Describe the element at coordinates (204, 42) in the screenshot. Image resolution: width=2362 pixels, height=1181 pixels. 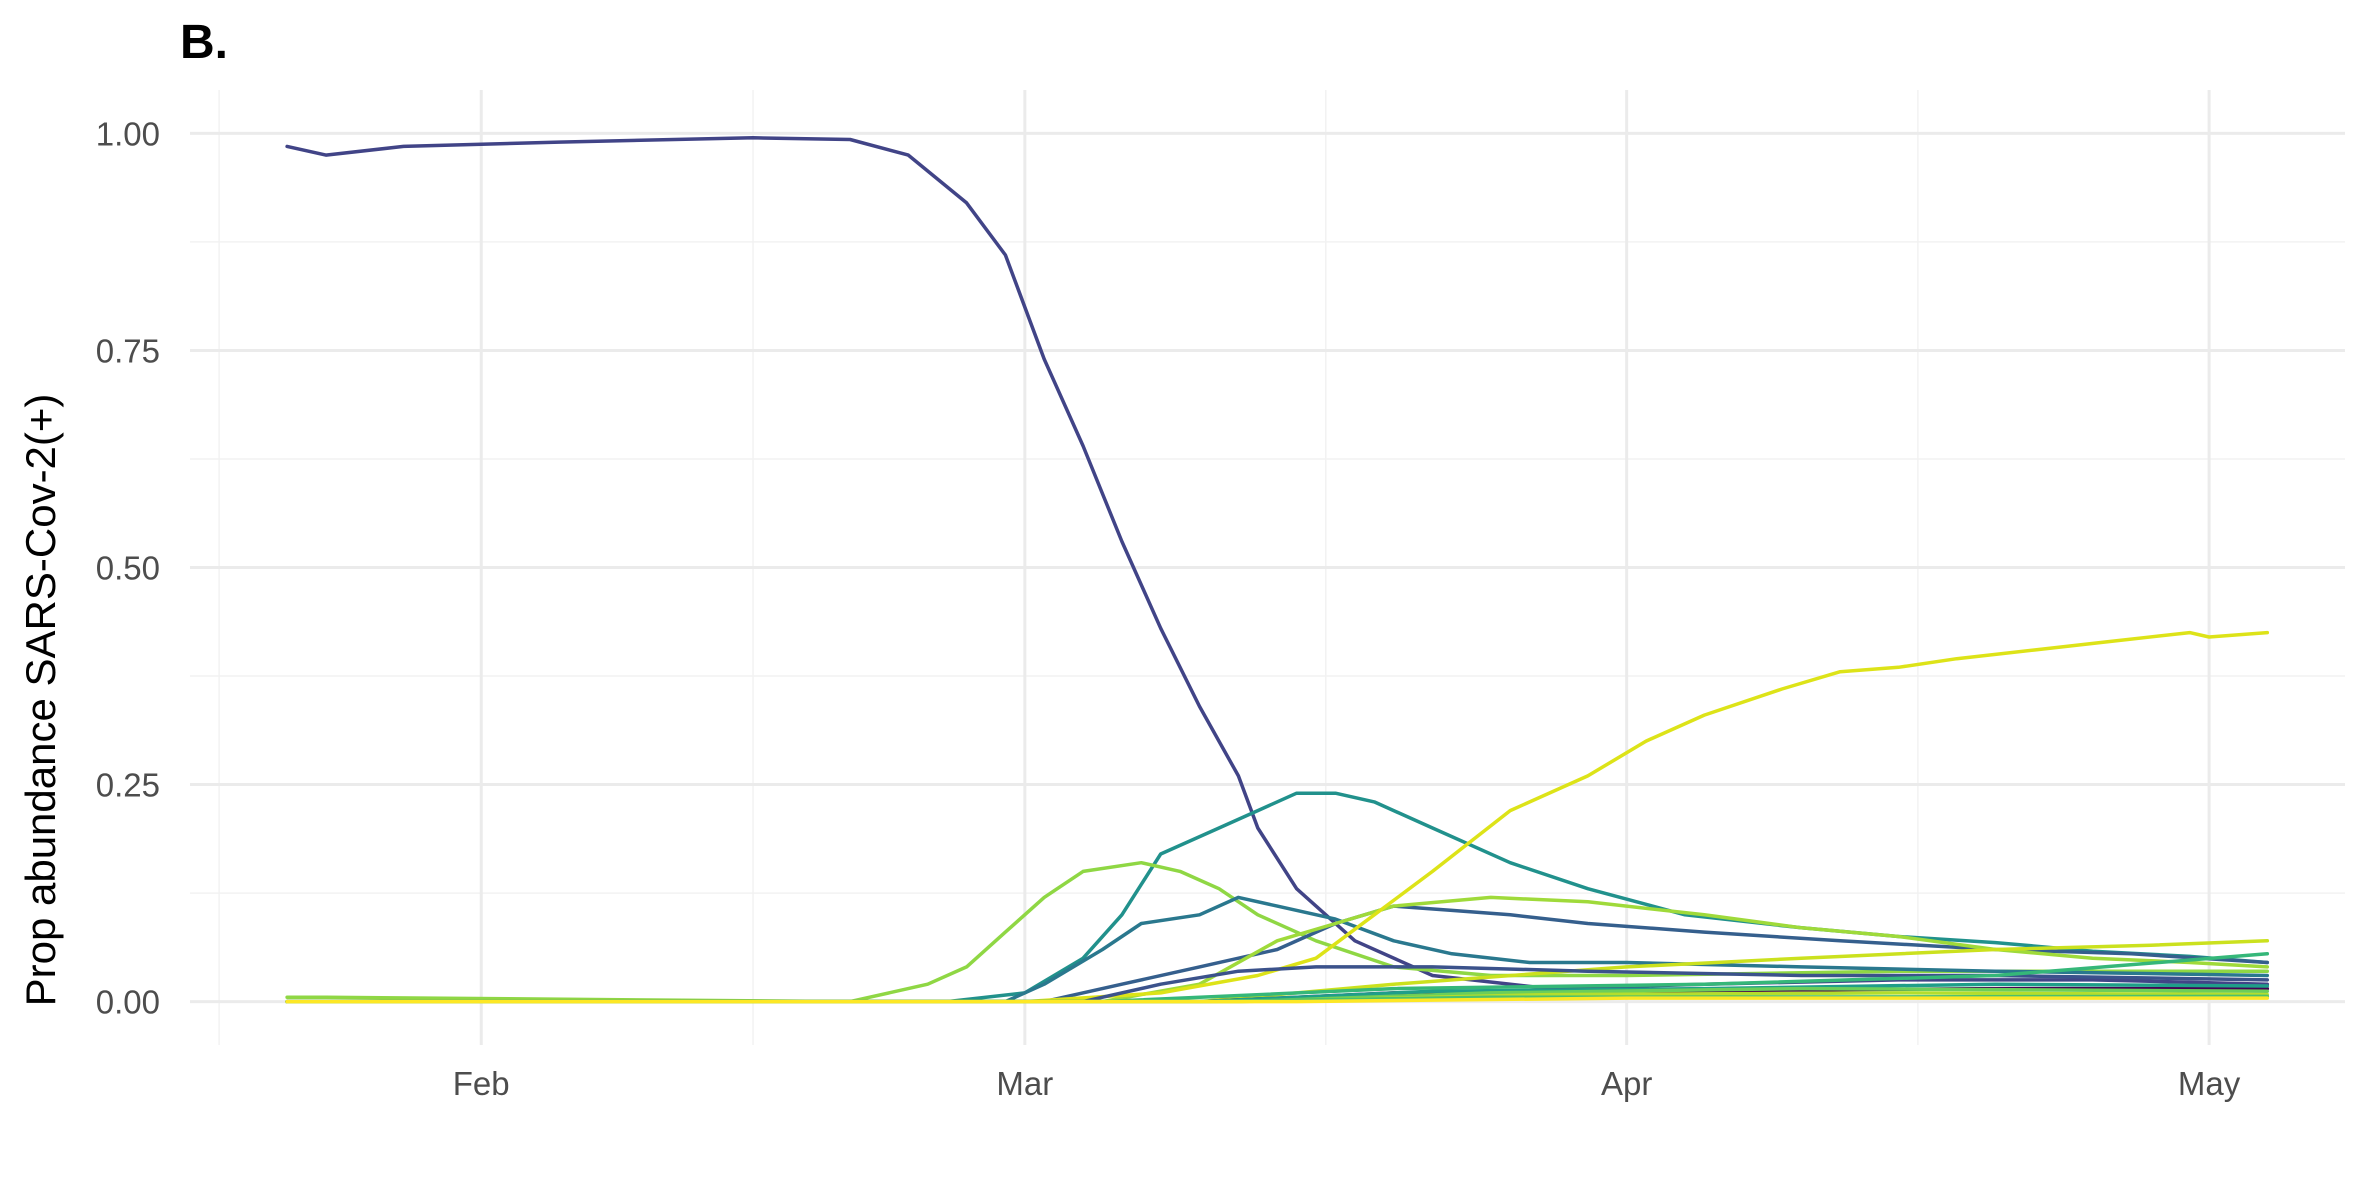
I see `panel-label: B.` at that location.